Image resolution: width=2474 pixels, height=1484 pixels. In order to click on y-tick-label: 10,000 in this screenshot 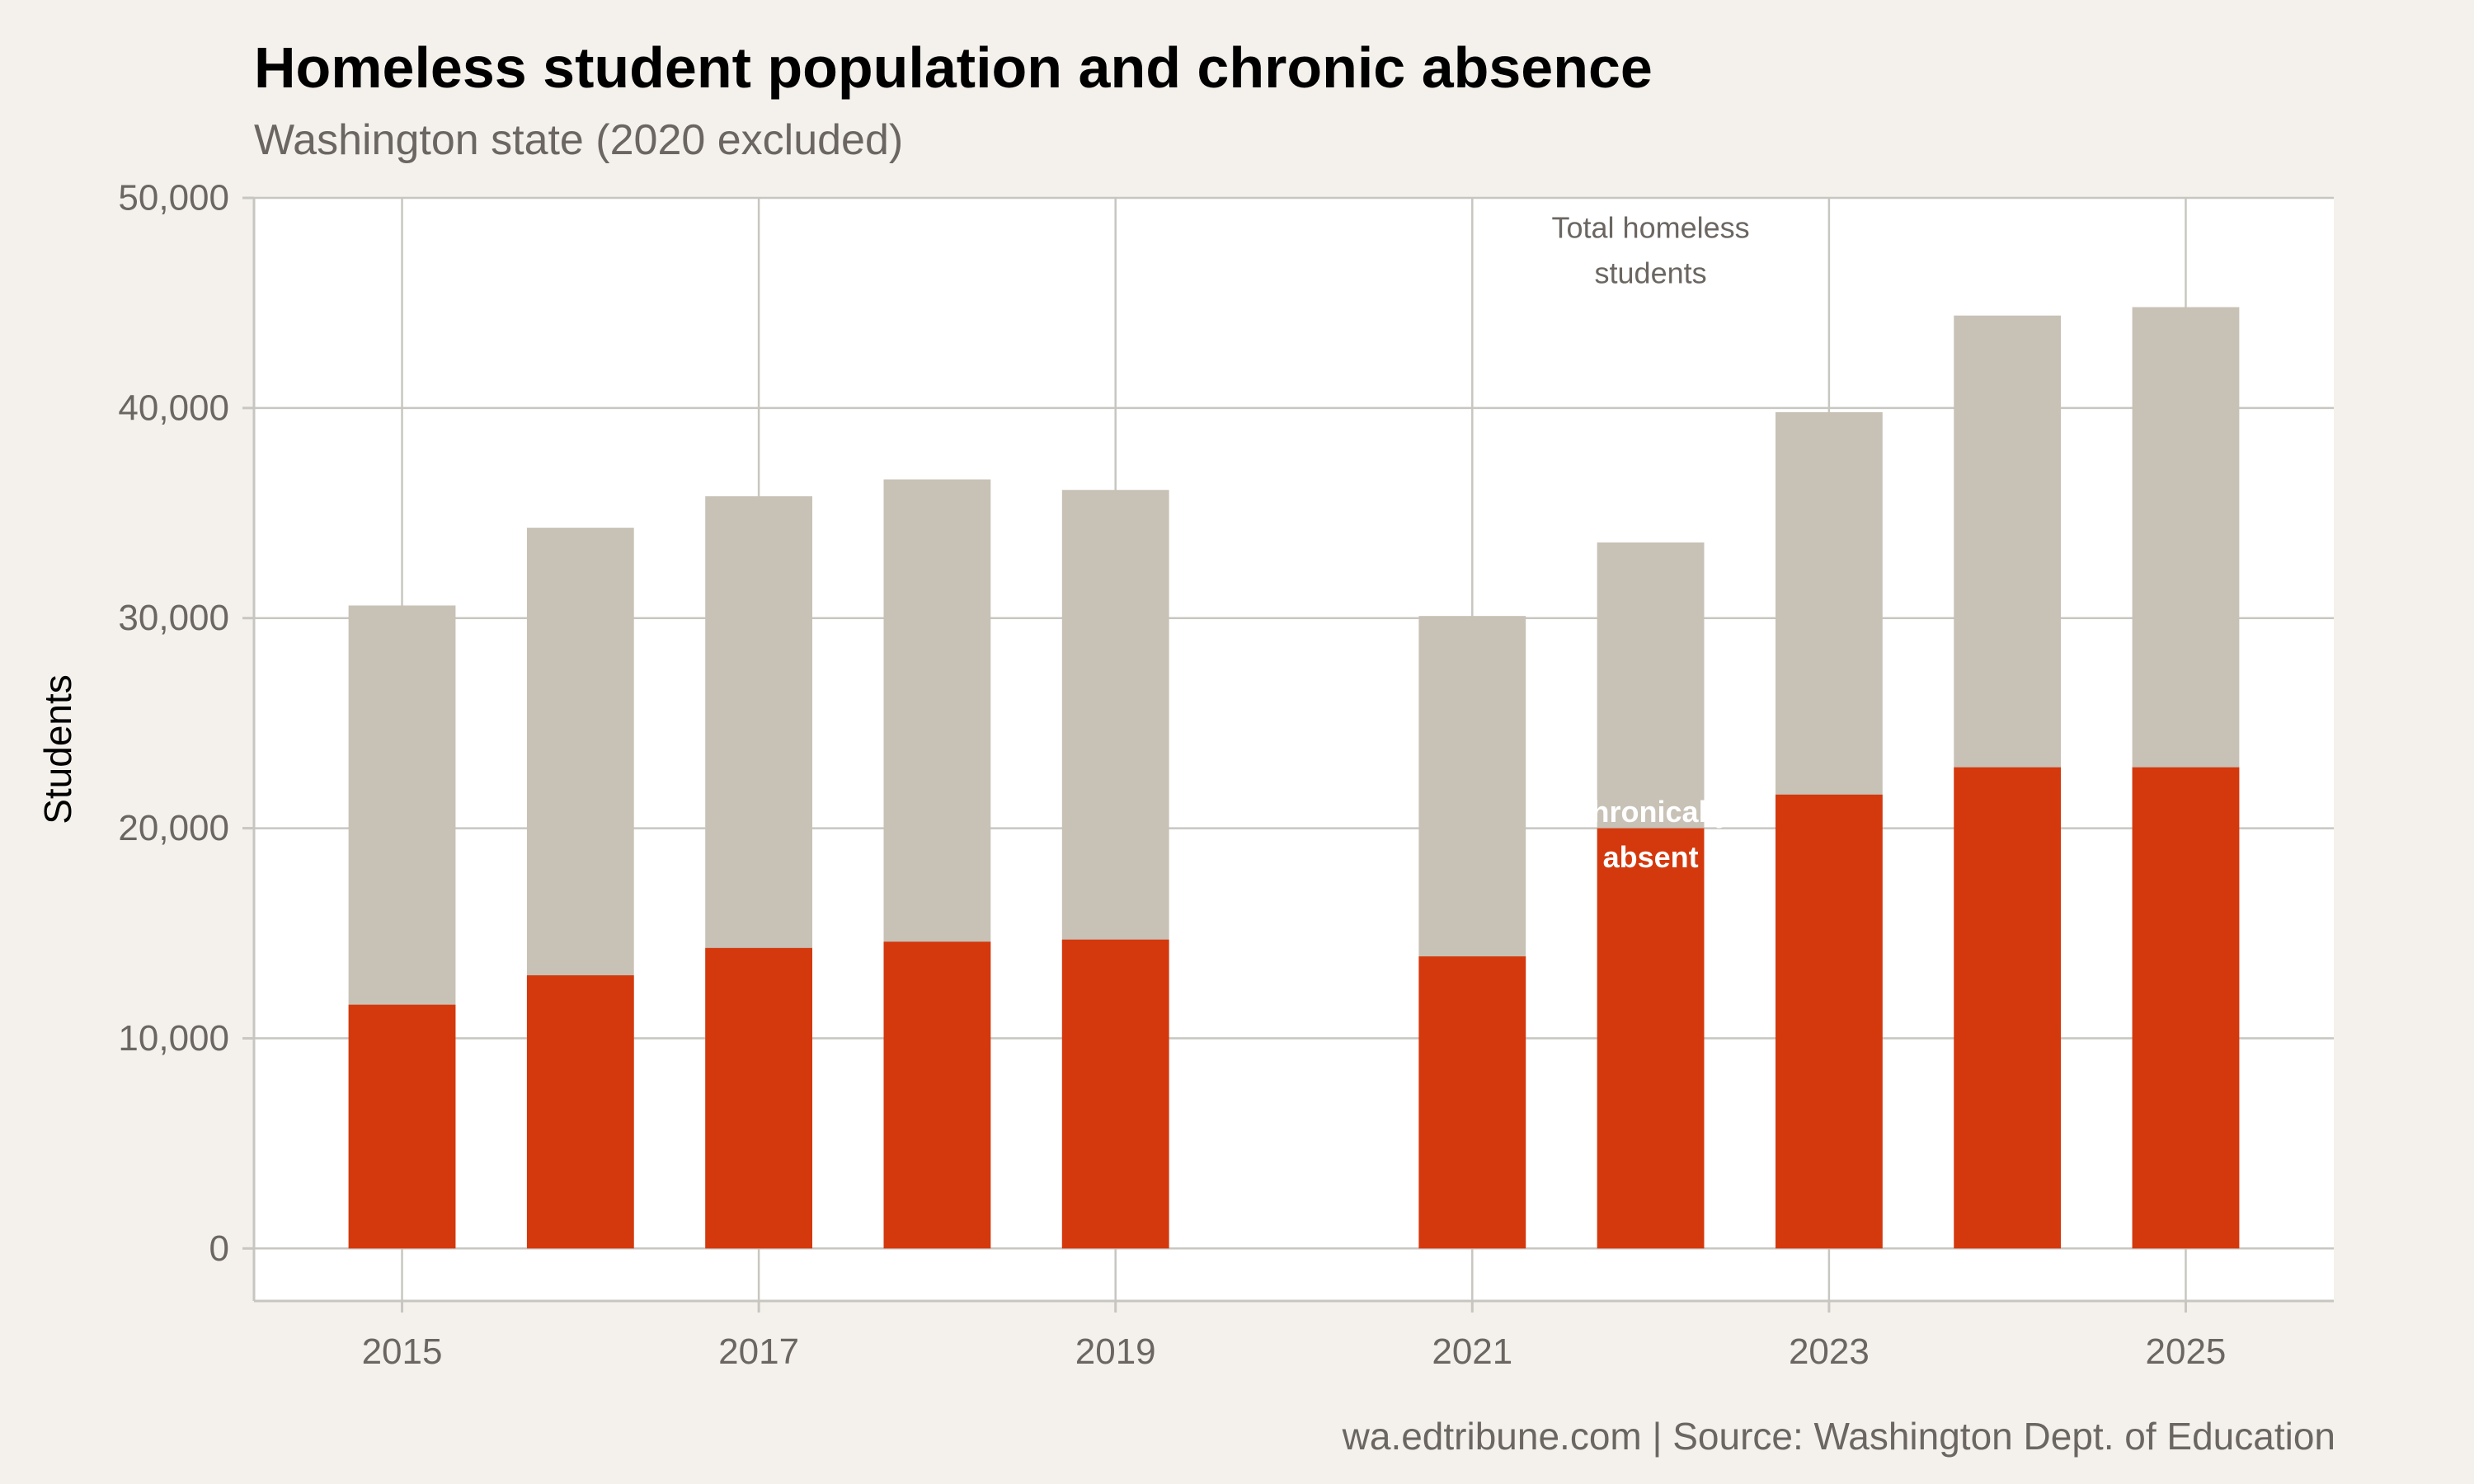, I will do `click(173, 1038)`.